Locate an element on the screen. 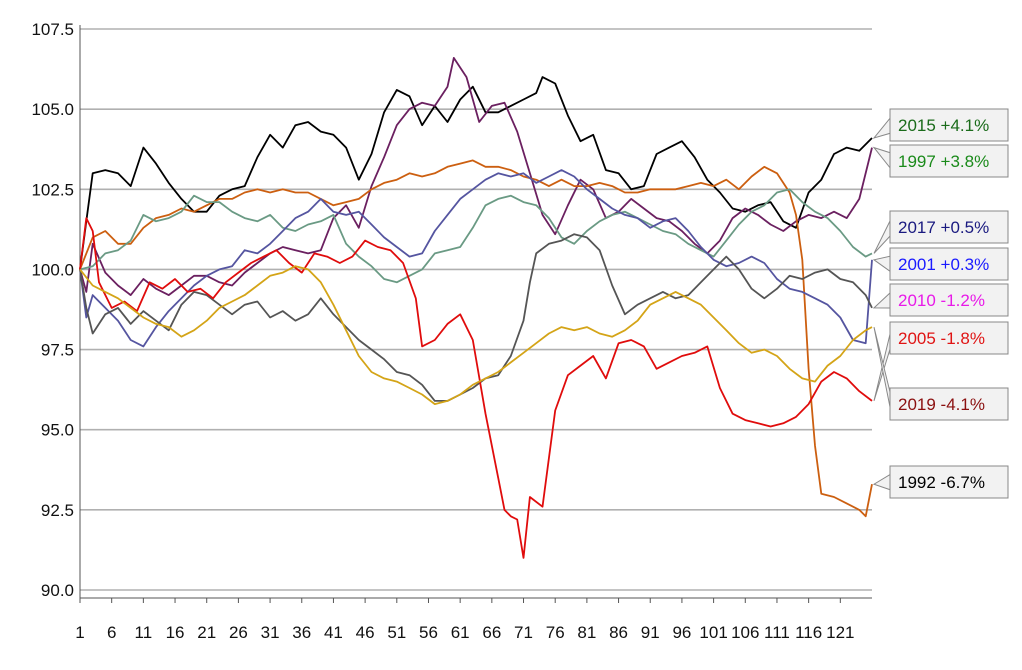  y-tick-label: 105.0 is located at coordinates (52, 109).